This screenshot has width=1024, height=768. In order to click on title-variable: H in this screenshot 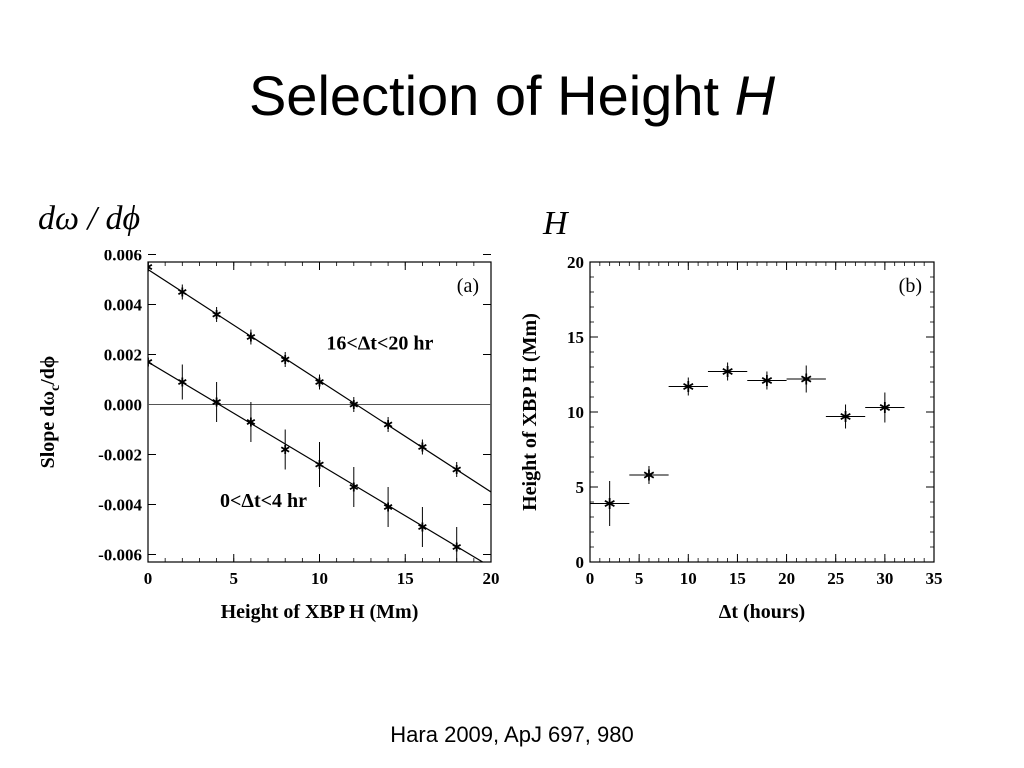, I will do `click(755, 95)`.